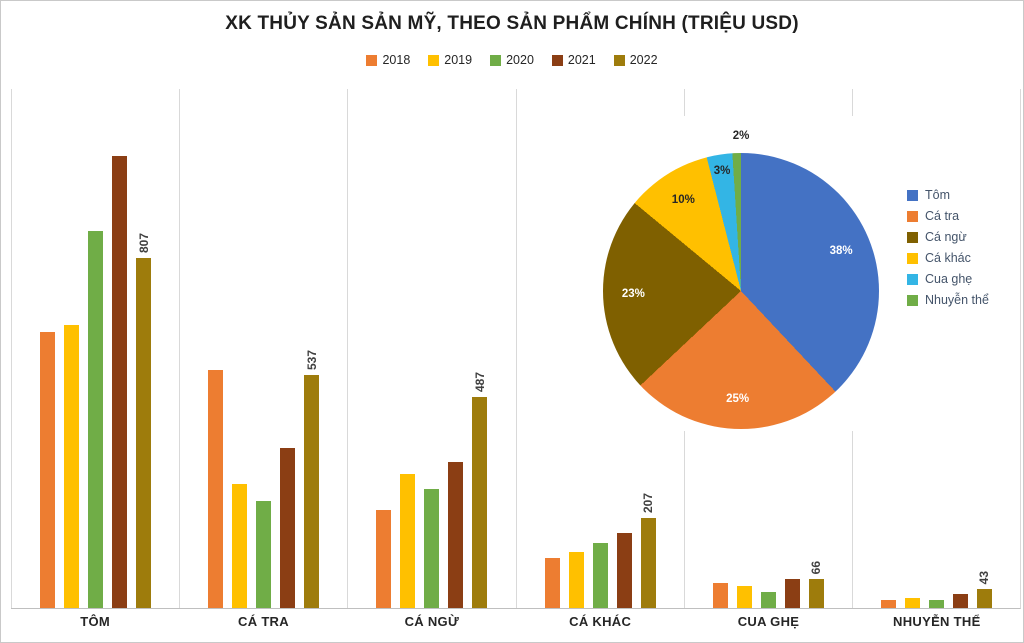 The width and height of the screenshot is (1024, 643). What do you see at coordinates (816, 567) in the screenshot?
I see `bar-value-label-4: 66` at bounding box center [816, 567].